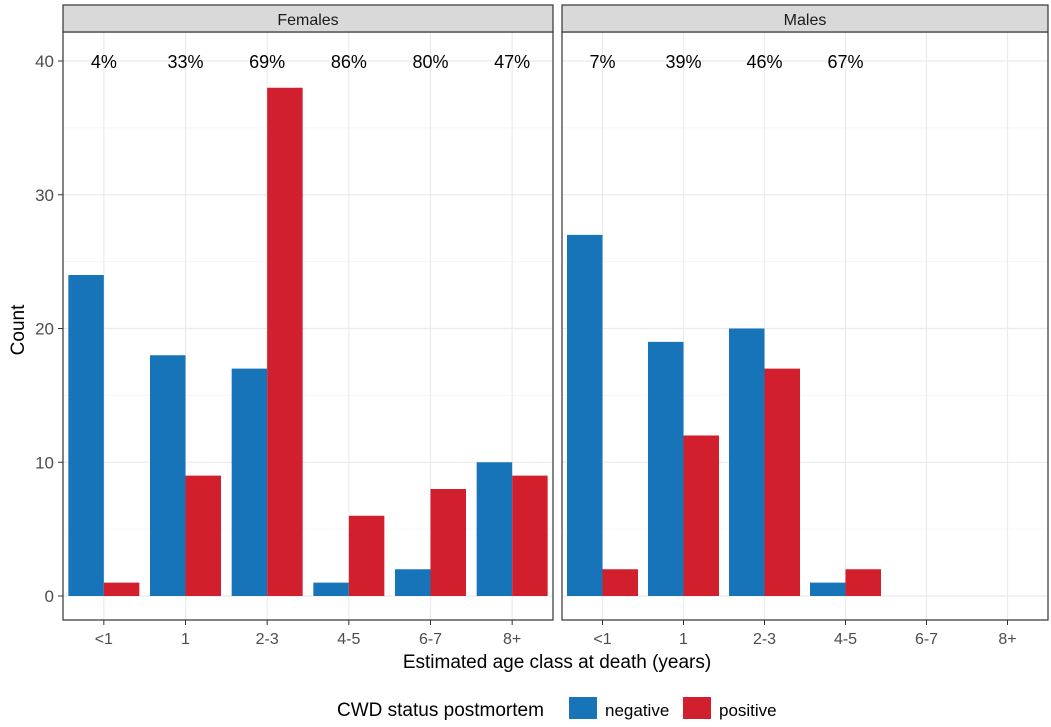 The image size is (1051, 727). Describe the element at coordinates (845, 62) in the screenshot. I see `annotation-label: 67%` at that location.